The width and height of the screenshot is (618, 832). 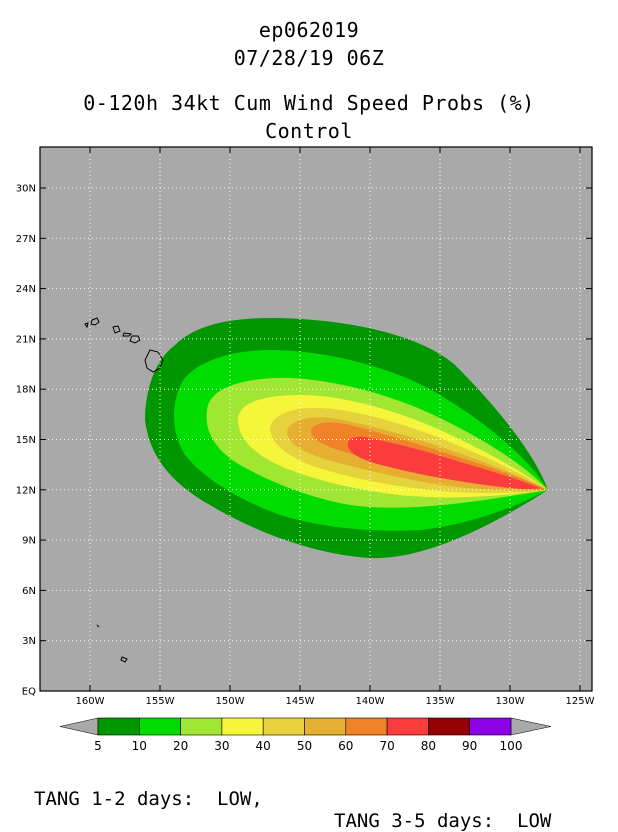 What do you see at coordinates (511, 746) in the screenshot?
I see `colorbar-tick-label: 100` at bounding box center [511, 746].